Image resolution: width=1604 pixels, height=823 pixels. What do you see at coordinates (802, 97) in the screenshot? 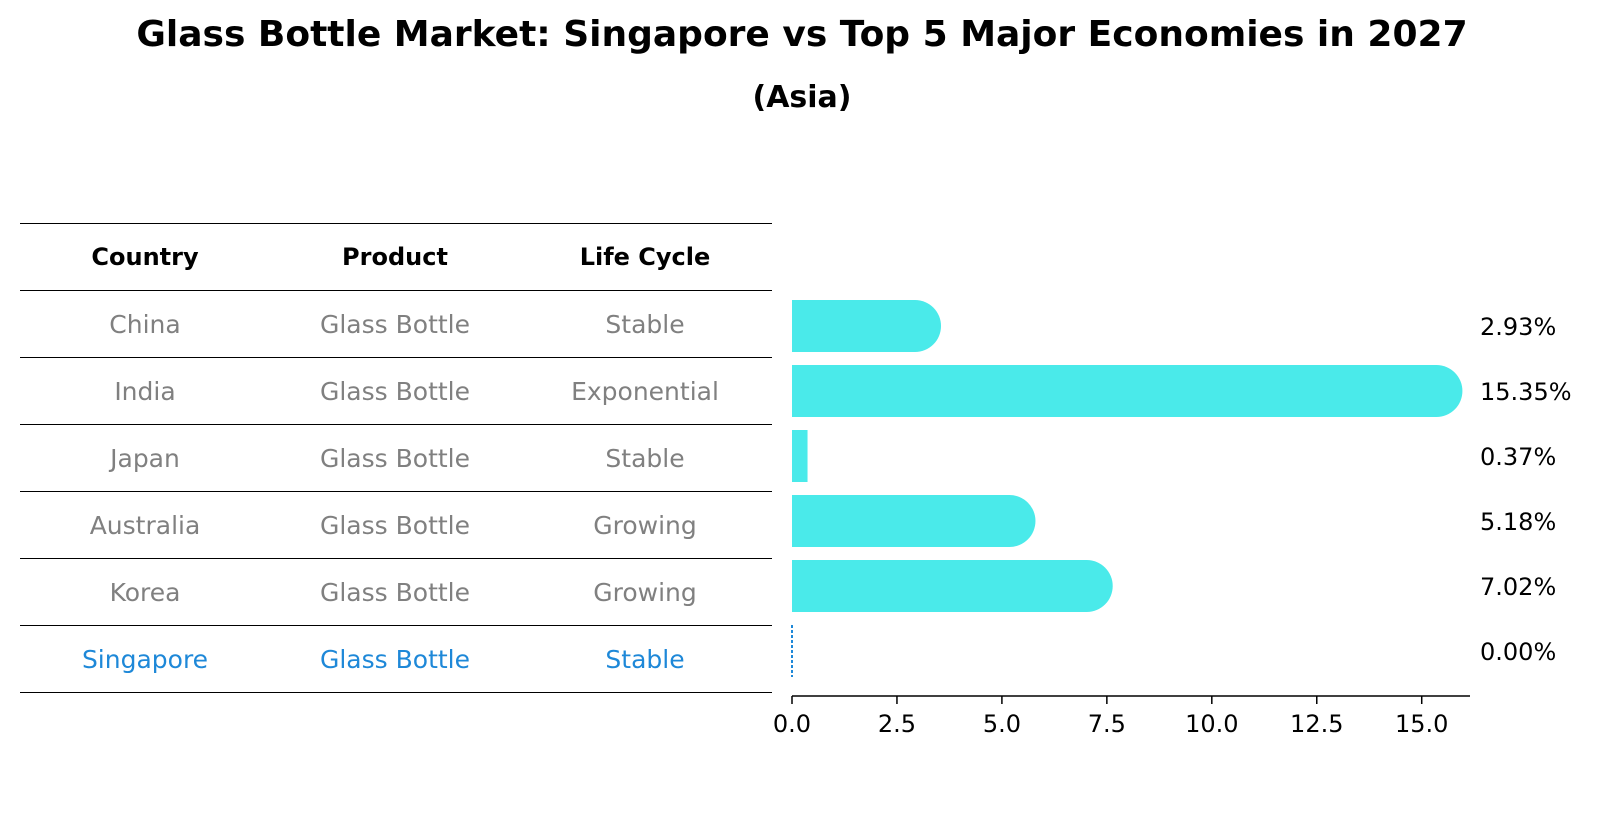
I see `chart-subtitle: (Asia)` at bounding box center [802, 97].